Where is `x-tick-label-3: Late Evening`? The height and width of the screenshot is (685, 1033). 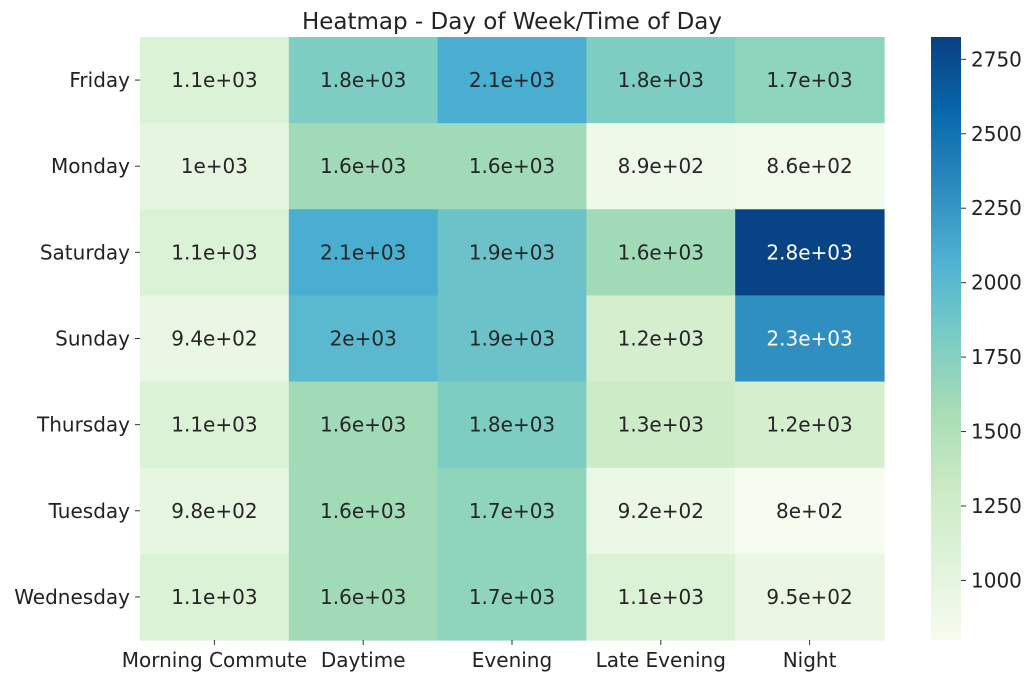 x-tick-label-3: Late Evening is located at coordinates (661, 660).